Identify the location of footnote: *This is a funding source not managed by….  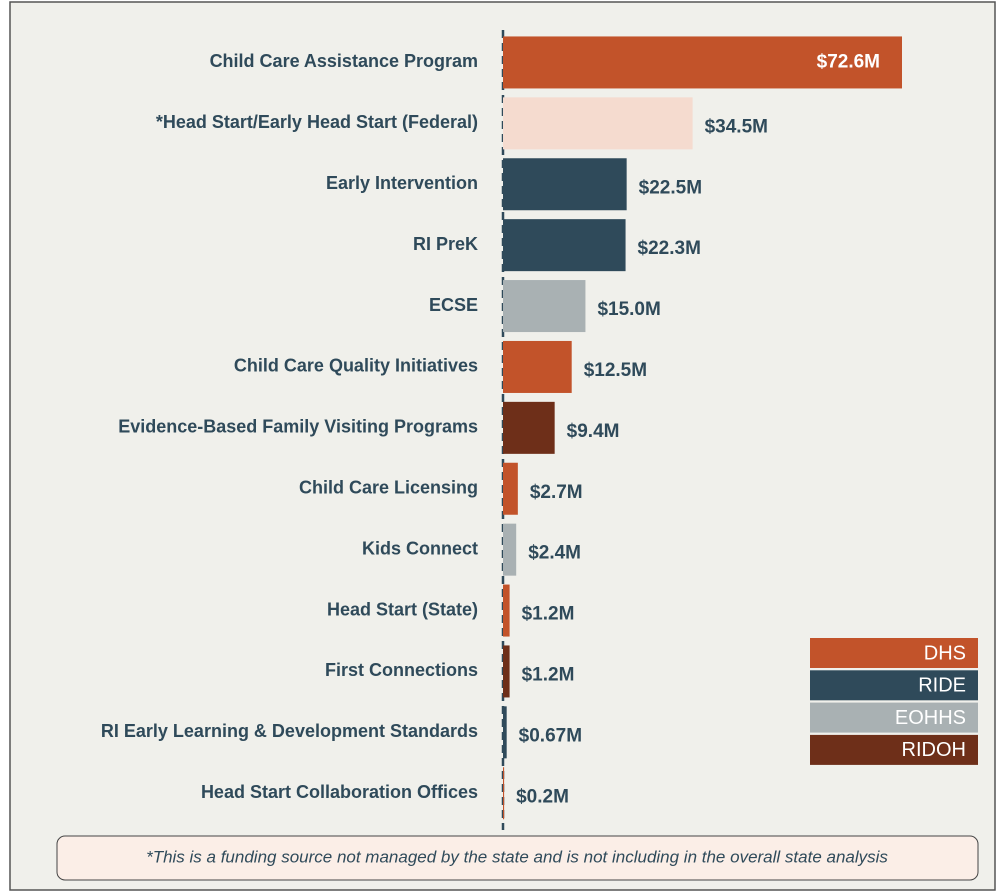
(517, 856).